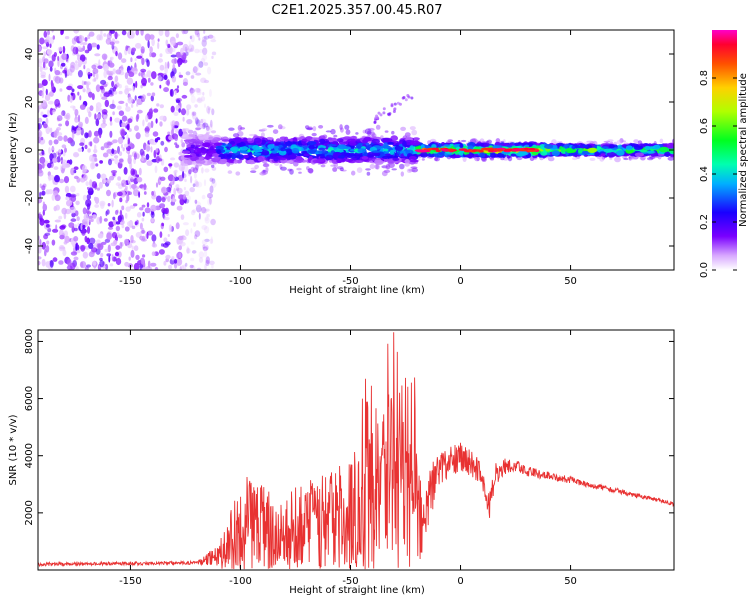  Describe the element at coordinates (570, 581) in the screenshot. I see `x-tick-label: 50` at that location.